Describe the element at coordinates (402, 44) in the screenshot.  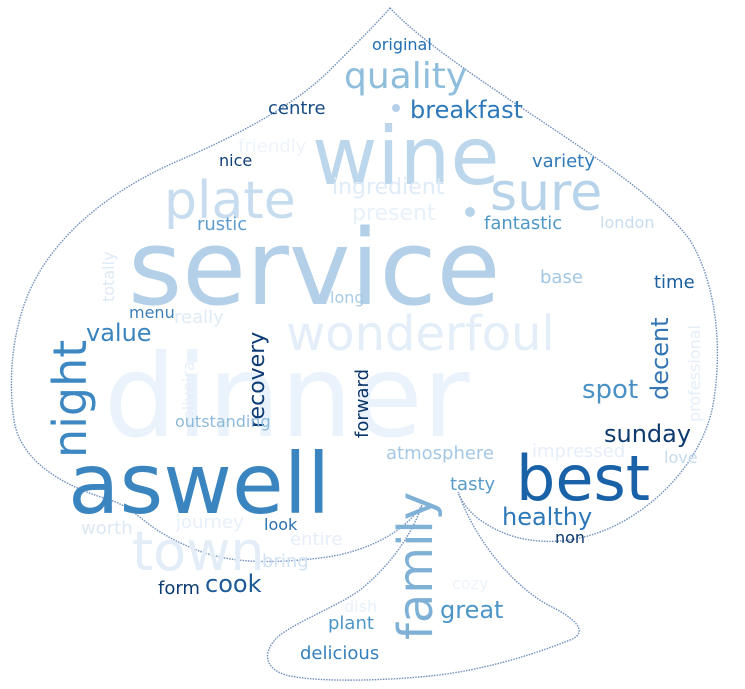
I see `word-original: original` at that location.